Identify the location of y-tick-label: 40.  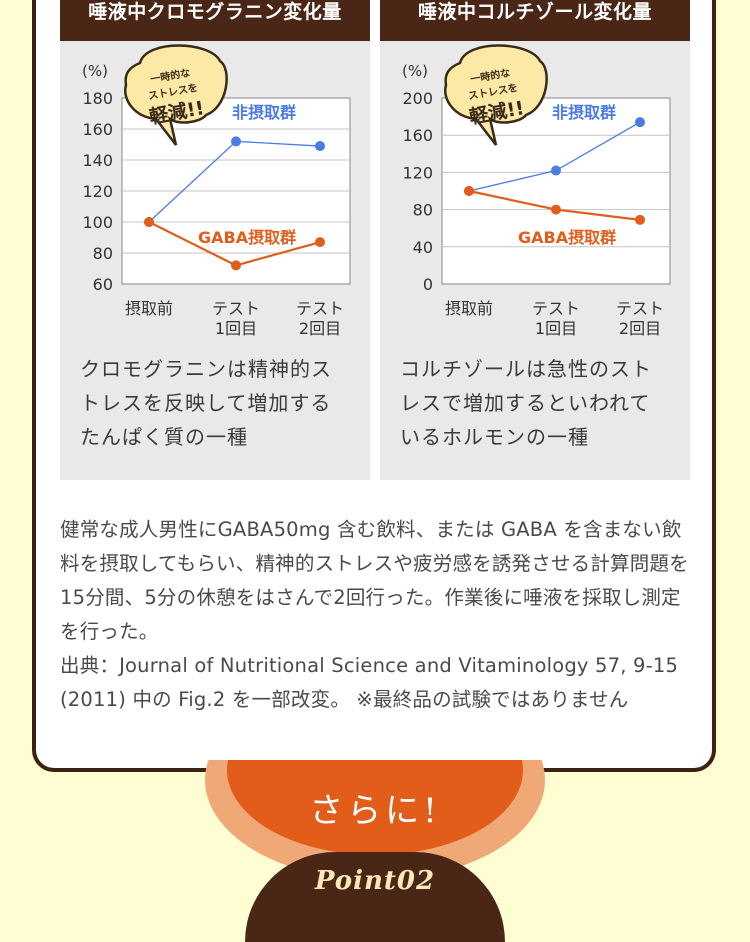
(423, 247).